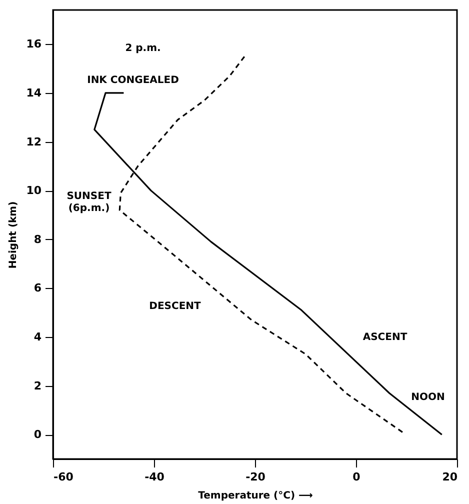  What do you see at coordinates (14, 235) in the screenshot?
I see `y-axis-title: Height (km)` at bounding box center [14, 235].